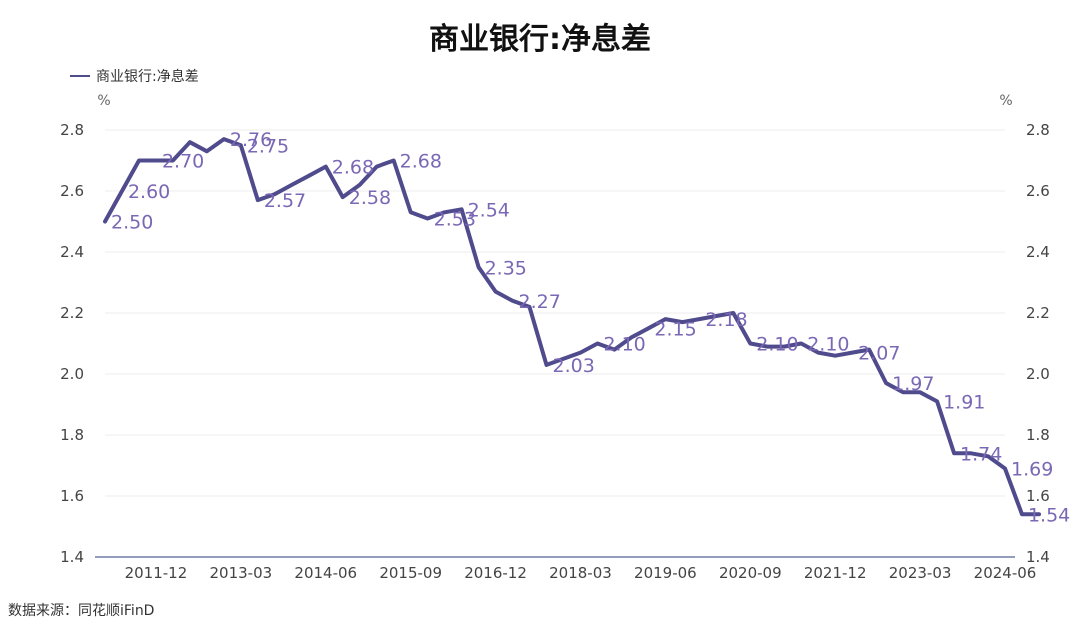 The width and height of the screenshot is (1080, 624). I want to click on data-label: 2.57, so click(285, 201).